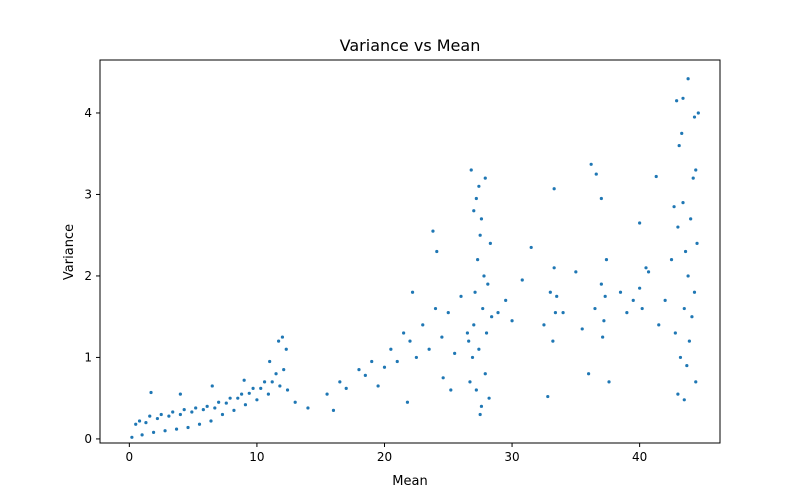 The width and height of the screenshot is (800, 500). Describe the element at coordinates (409, 481) in the screenshot. I see `x-axis-label: Mean` at that location.